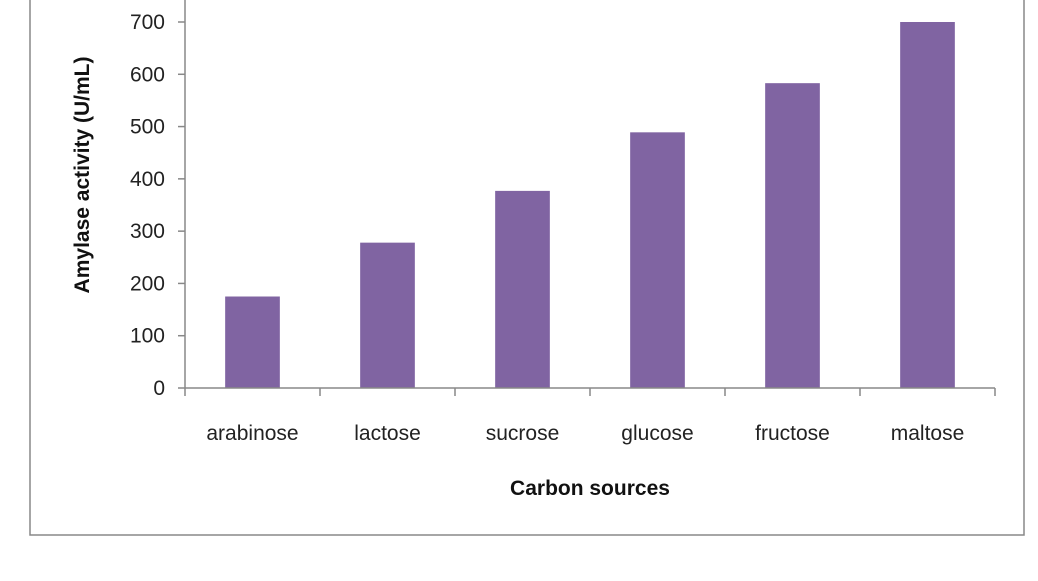 Image resolution: width=1038 pixels, height=581 pixels. What do you see at coordinates (147, 127) in the screenshot?
I see `y-tick-label: 500` at bounding box center [147, 127].